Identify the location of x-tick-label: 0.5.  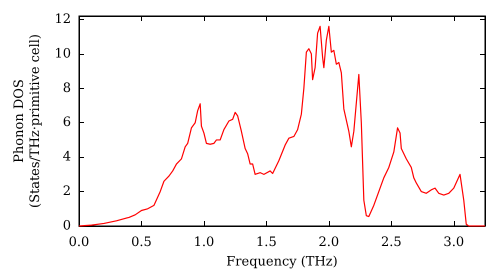
(141, 242).